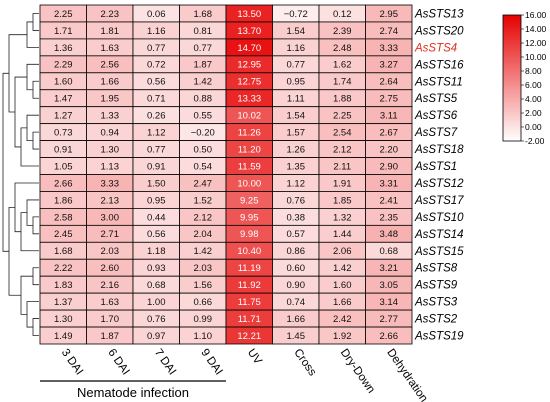 The width and height of the screenshot is (550, 402). Describe the element at coordinates (156, 319) in the screenshot. I see `cell-value: 0.76` at that location.